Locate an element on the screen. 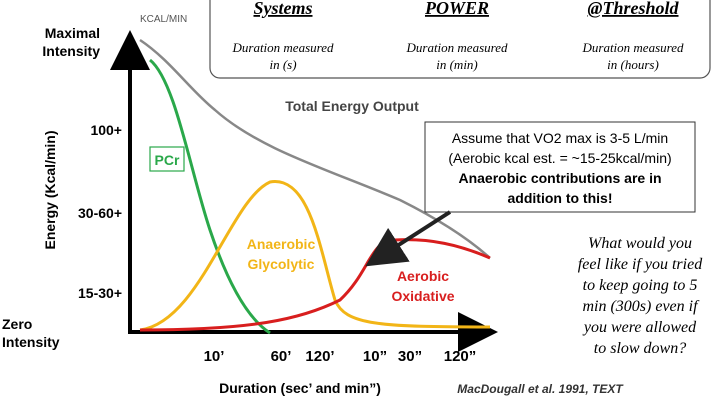 This screenshot has height=405, width=712. pcr-box is located at coordinates (167, 159).